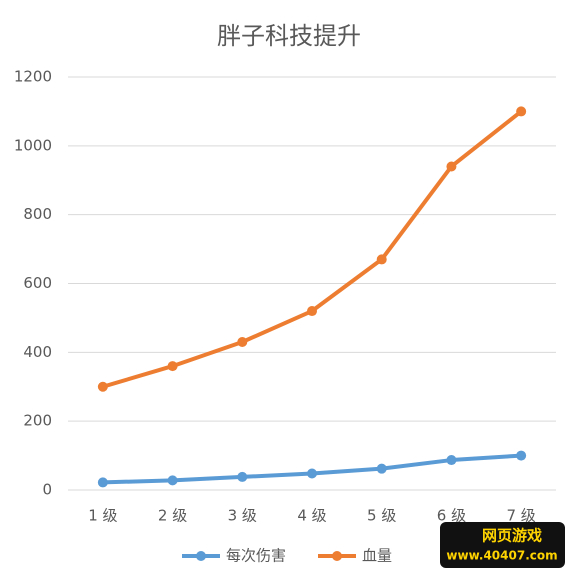 This screenshot has height=572, width=569. What do you see at coordinates (501, 556) in the screenshot?
I see `watermark-url: www.40407.com` at bounding box center [501, 556].